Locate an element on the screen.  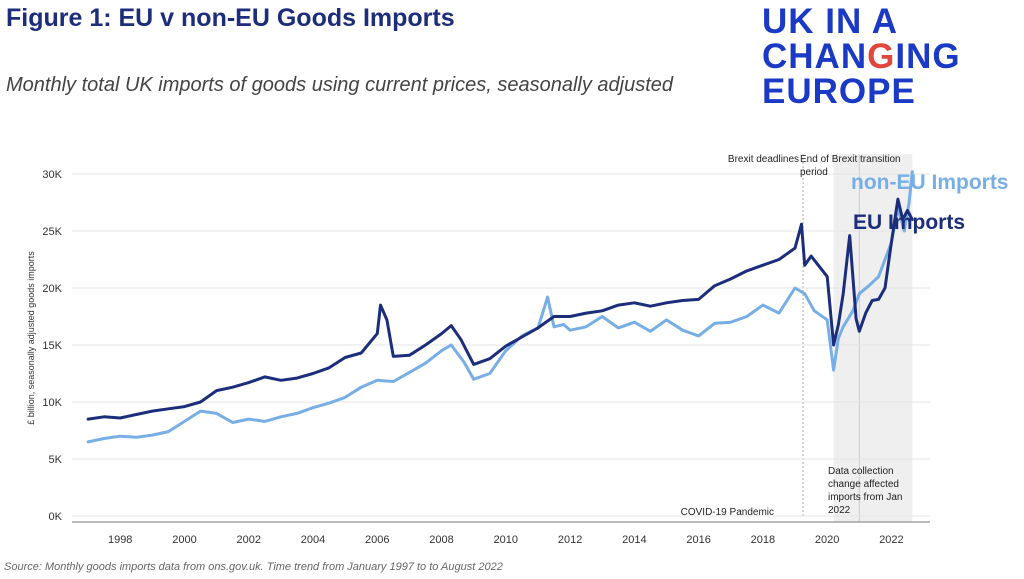
x-tick-label: 2008 is located at coordinates (441, 540).